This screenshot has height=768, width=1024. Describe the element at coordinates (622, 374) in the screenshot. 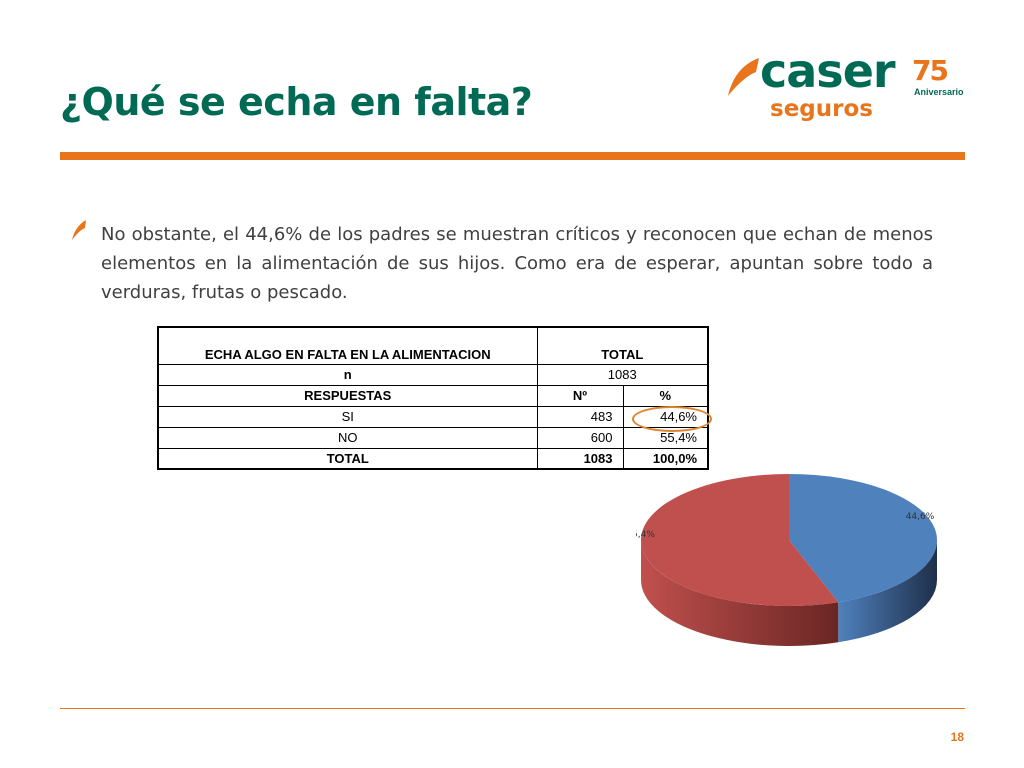

I see `n-value: 1083` at that location.